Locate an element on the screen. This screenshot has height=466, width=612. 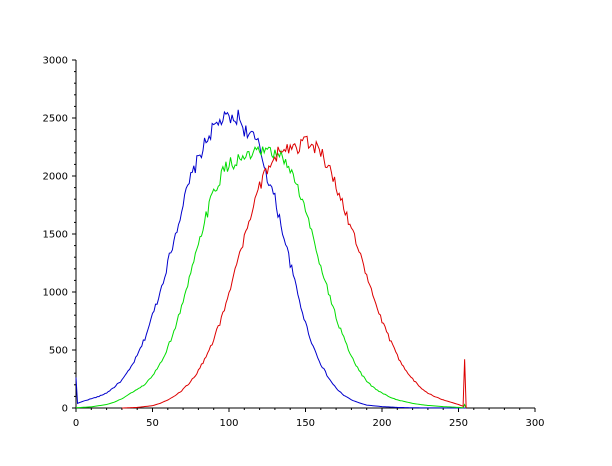
y-tick-label: 2500 is located at coordinates (55, 119).